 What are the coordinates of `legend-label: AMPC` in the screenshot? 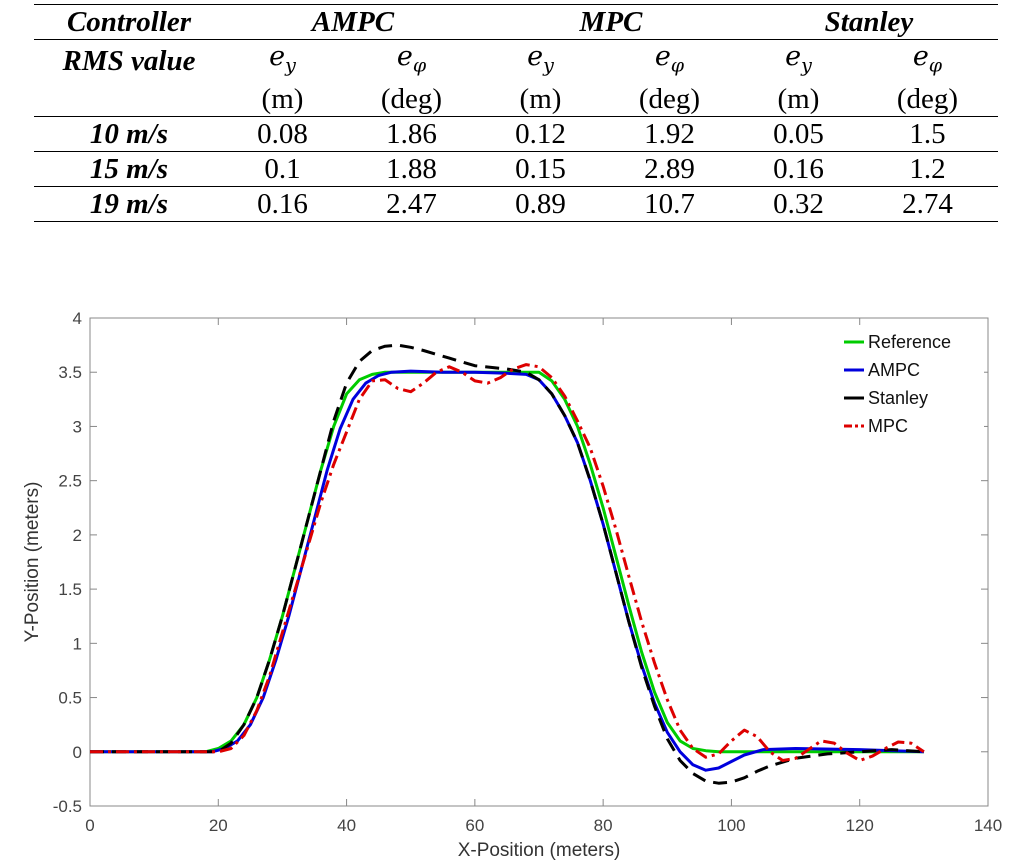 It's located at (894, 370).